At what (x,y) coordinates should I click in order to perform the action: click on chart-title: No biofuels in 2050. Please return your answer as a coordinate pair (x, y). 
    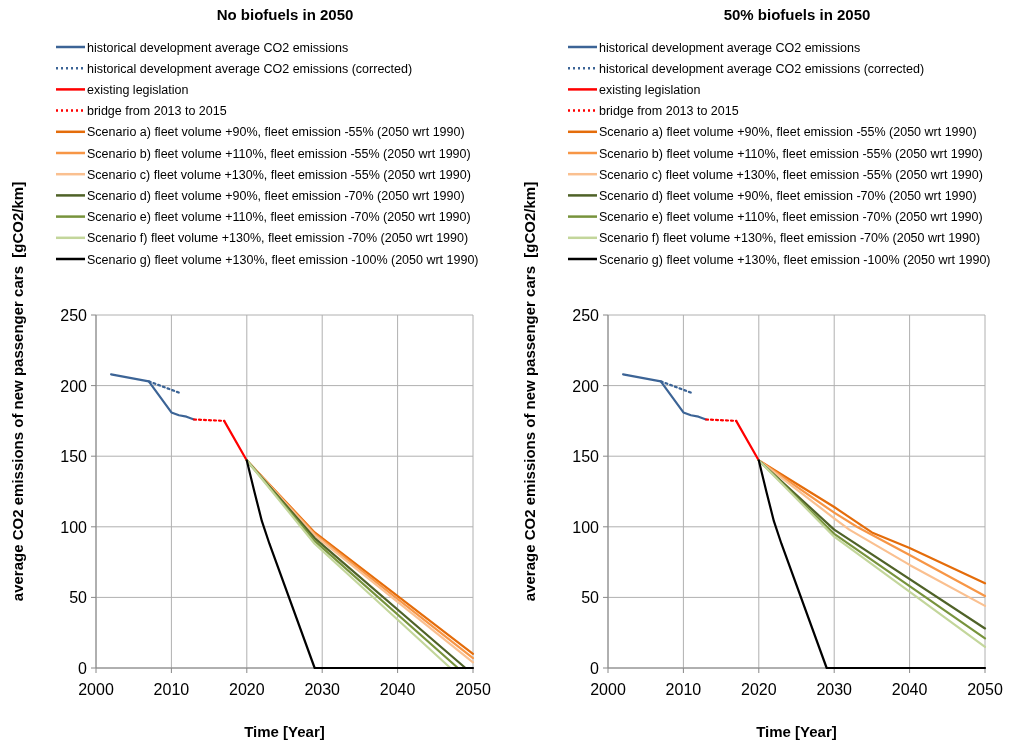
    Looking at the image, I should click on (285, 14).